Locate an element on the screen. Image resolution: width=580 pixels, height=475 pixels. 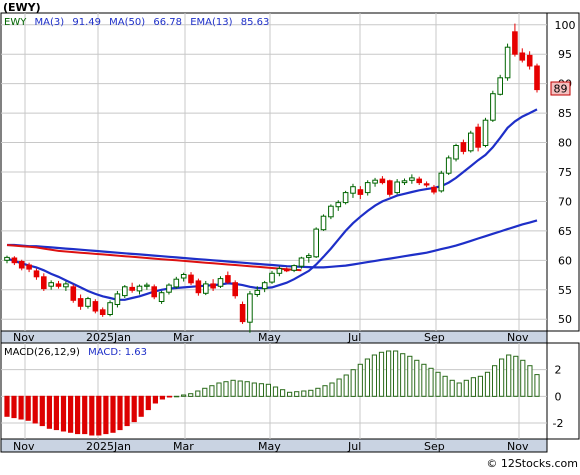
legend-ema13-value: 85.63 is located at coordinates (255, 22).